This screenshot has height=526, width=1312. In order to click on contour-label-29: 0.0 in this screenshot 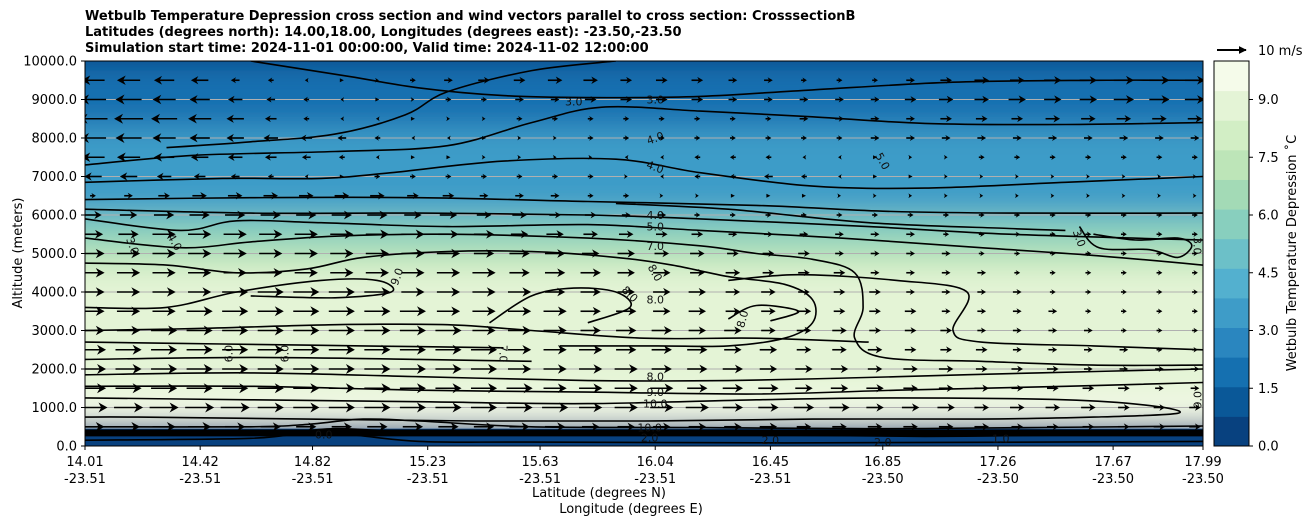, I will do `click(324, 434)`.